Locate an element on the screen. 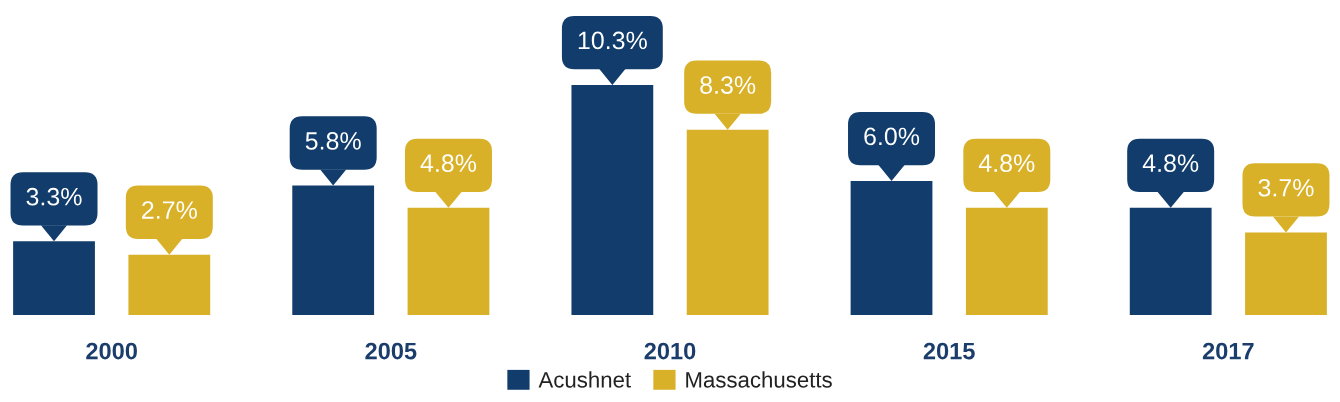  x-tick-label: 2017 is located at coordinates (1228, 351).